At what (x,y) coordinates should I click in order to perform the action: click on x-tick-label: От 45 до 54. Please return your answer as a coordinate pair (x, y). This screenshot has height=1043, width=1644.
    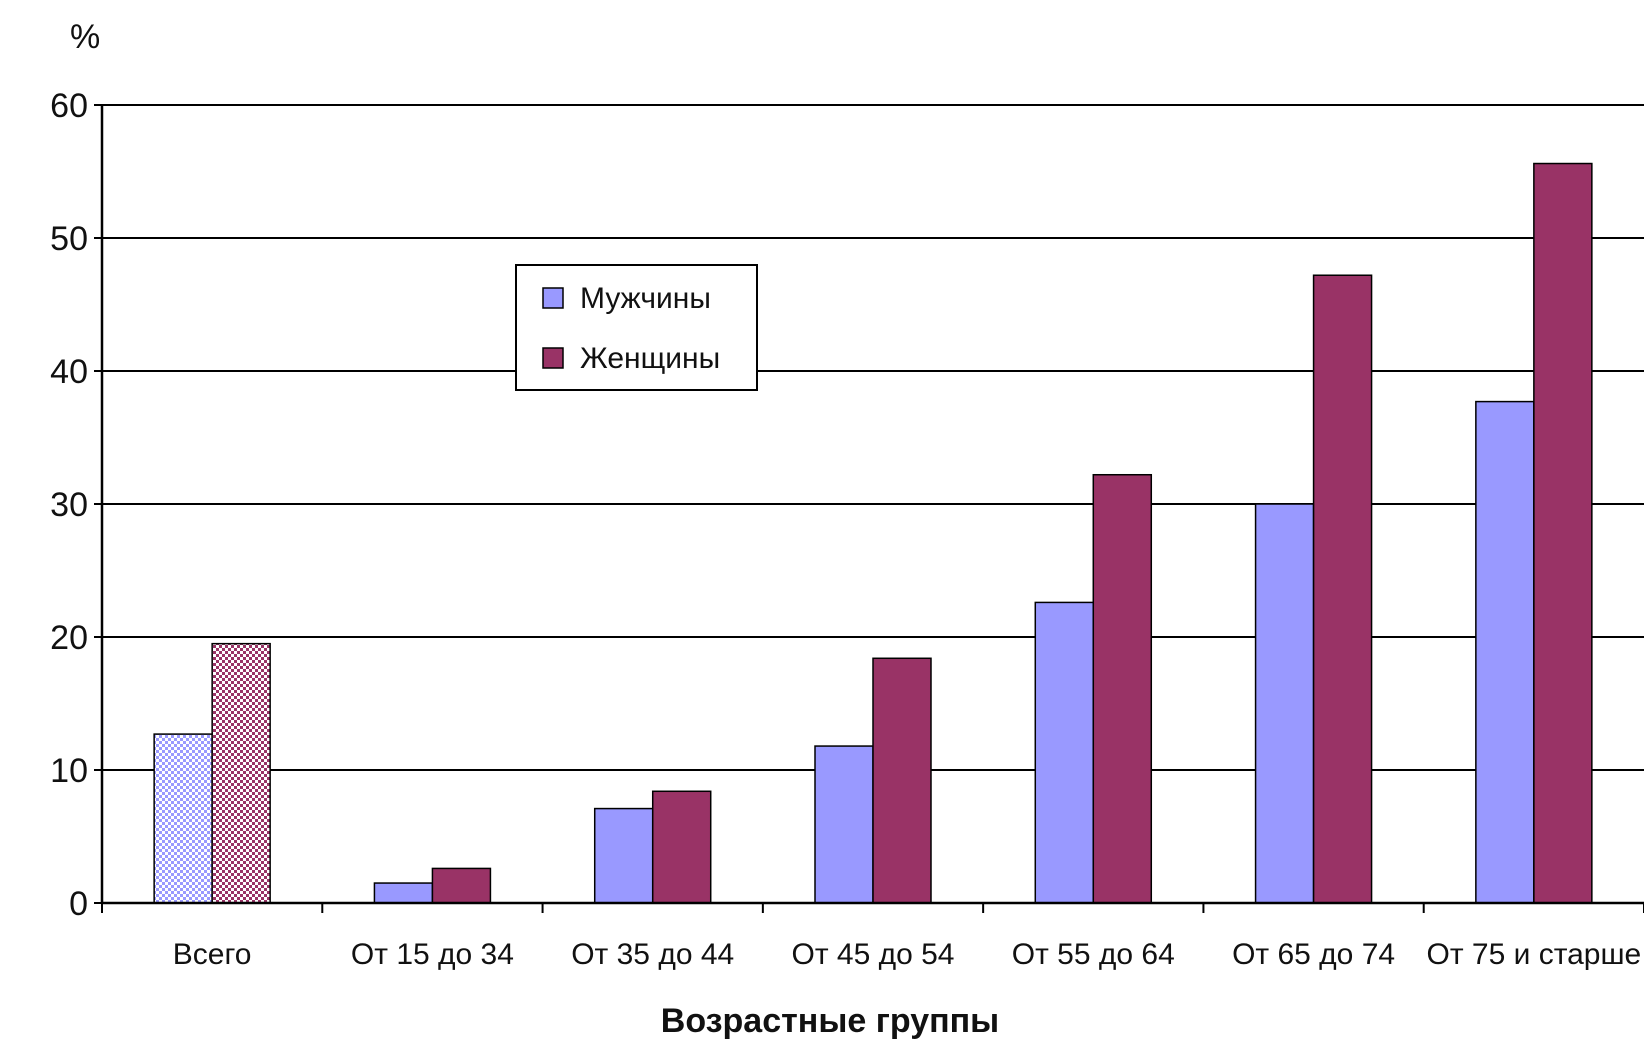
    Looking at the image, I should click on (872, 954).